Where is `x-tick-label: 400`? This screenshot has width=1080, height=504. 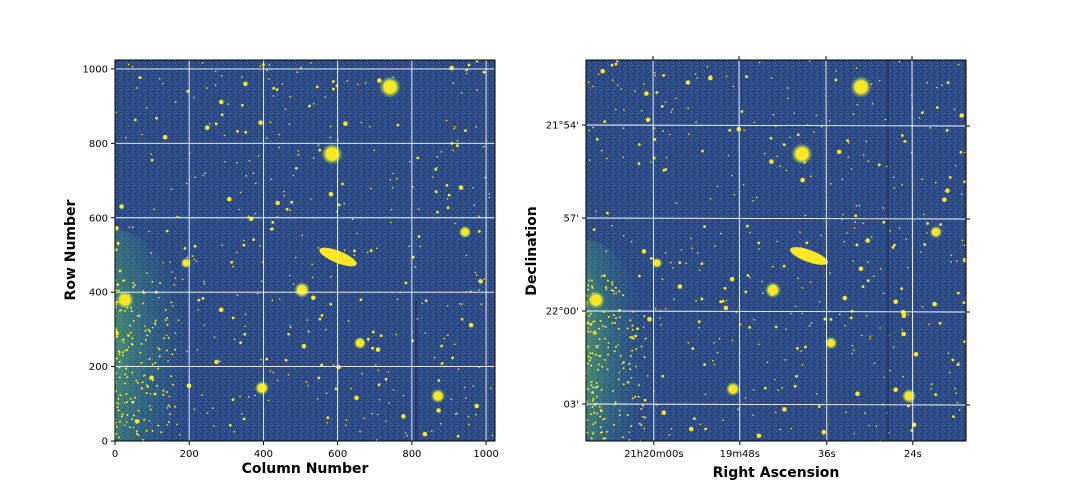 x-tick-label: 400 is located at coordinates (263, 454).